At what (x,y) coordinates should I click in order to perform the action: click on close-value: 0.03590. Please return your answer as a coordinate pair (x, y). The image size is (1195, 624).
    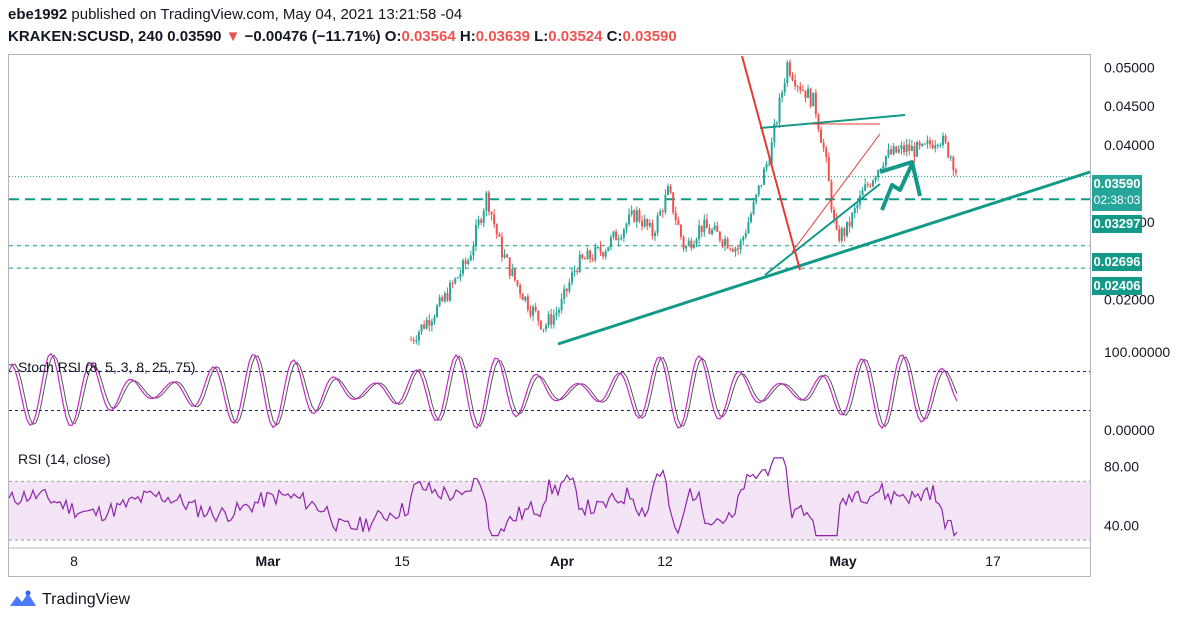
    Looking at the image, I should click on (649, 36).